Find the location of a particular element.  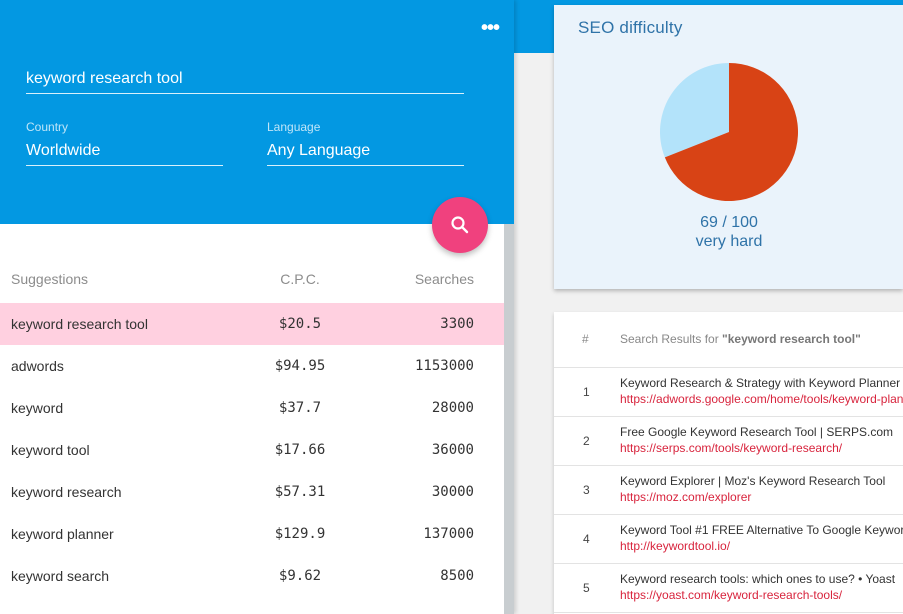

suggestion-row: keyword tool $17.66 36000 is located at coordinates (252, 450).